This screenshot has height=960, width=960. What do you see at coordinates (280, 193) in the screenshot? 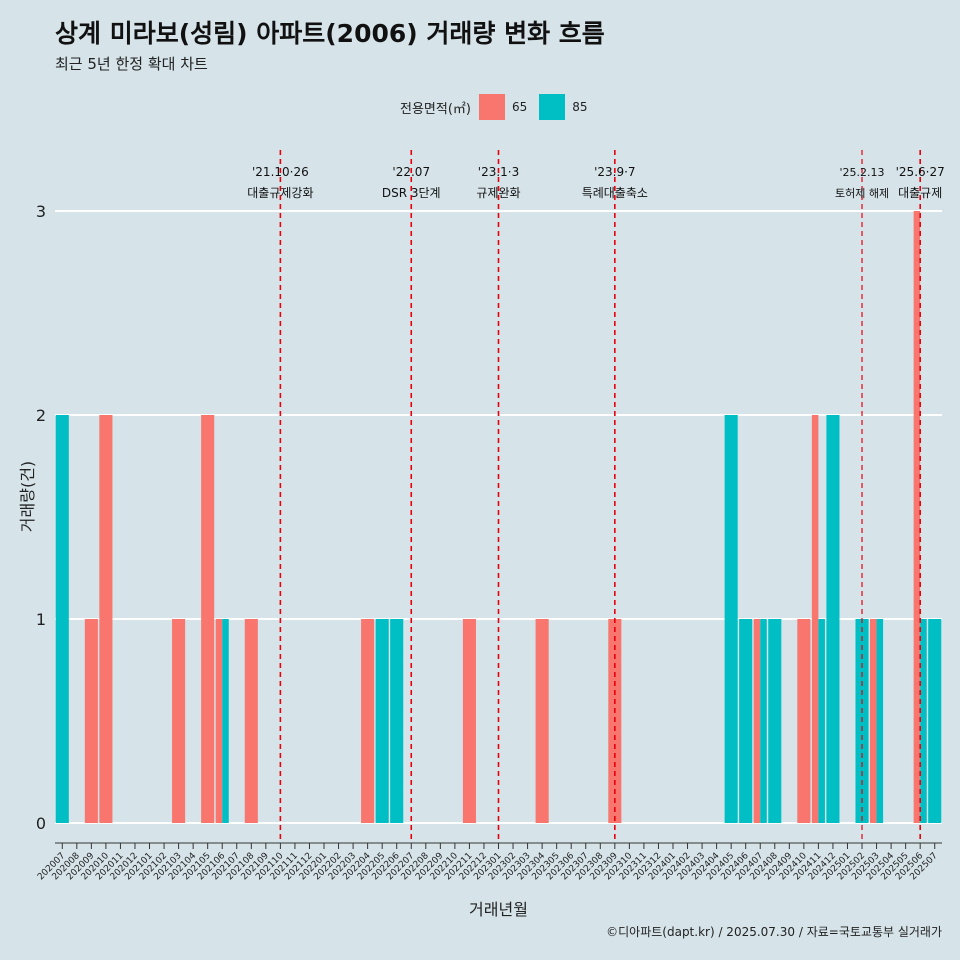
I see `event-text-label: 대출규제강화` at bounding box center [280, 193].